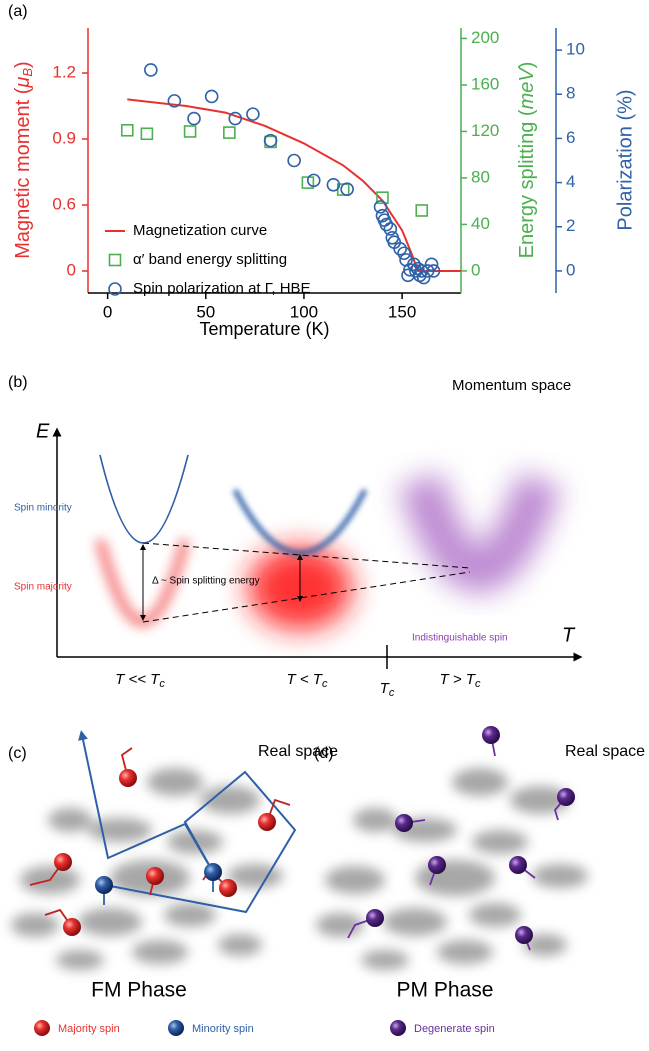 Image resolution: width=649 pixels, height=1051 pixels. I want to click on y2-tick-label: 160, so click(485, 83).